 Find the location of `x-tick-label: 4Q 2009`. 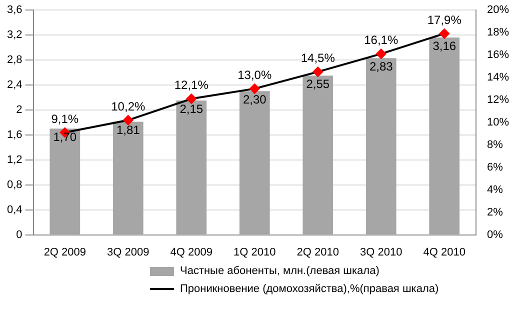

x-tick-label: 4Q 2009 is located at coordinates (191, 252).